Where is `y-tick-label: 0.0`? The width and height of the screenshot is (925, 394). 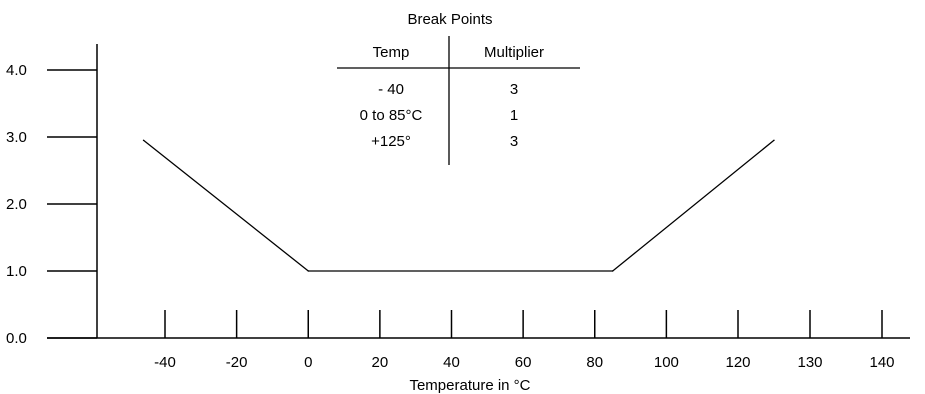 y-tick-label: 0.0 is located at coordinates (16, 338).